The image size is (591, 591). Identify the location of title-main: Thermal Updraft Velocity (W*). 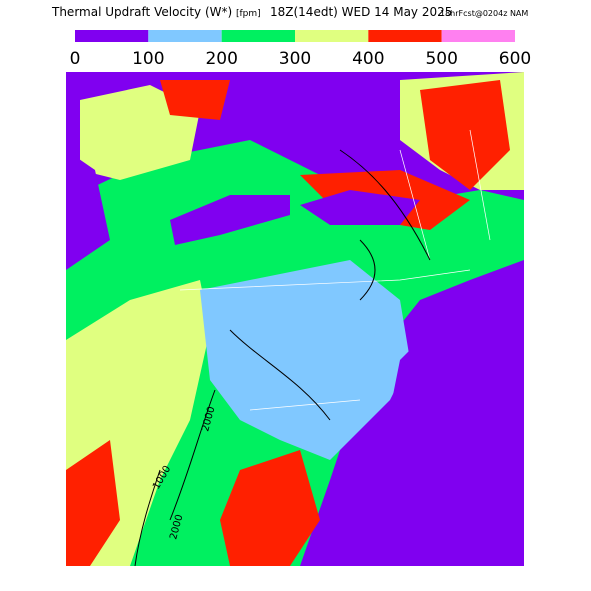
(141, 12).